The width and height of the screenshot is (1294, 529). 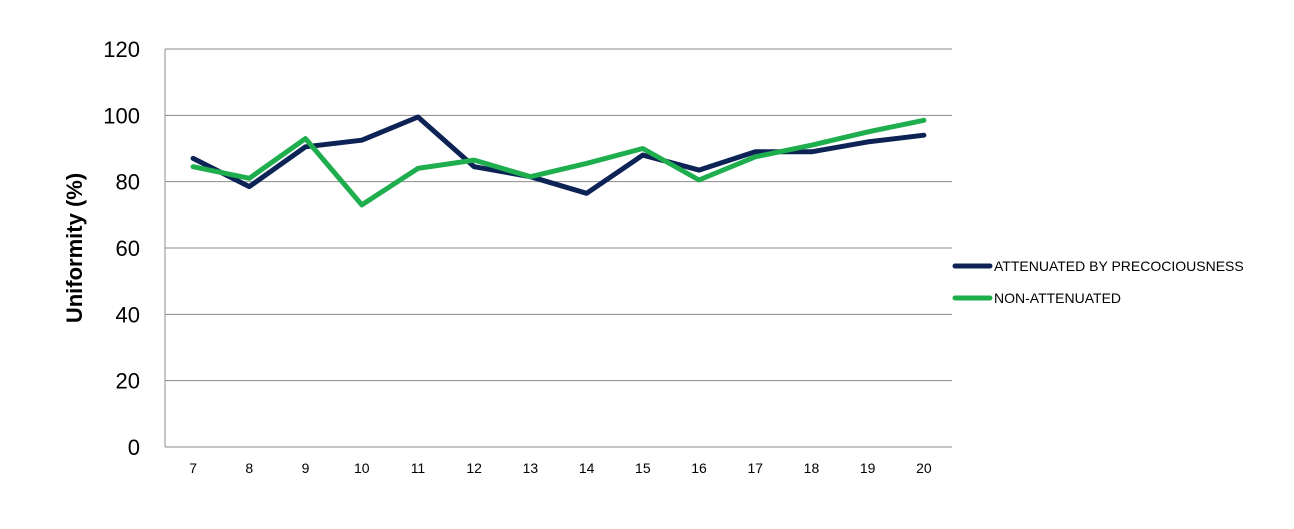 I want to click on x-tick-label: 13, so click(x=531, y=468).